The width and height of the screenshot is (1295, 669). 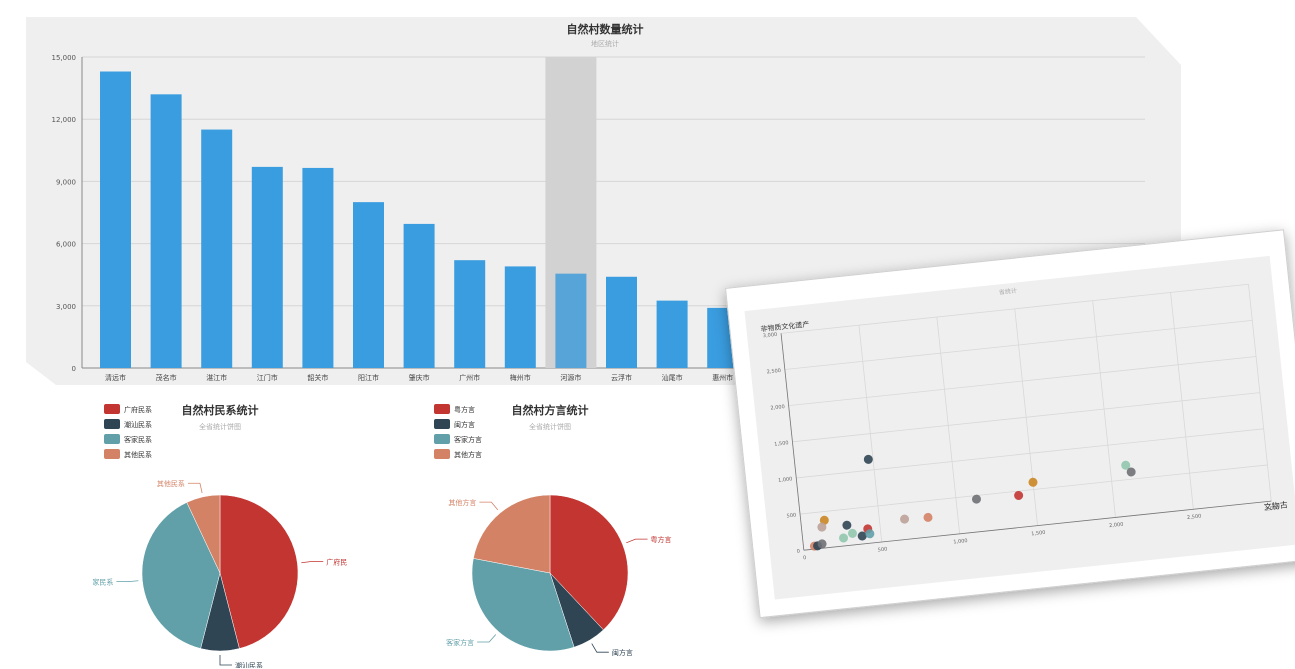 What do you see at coordinates (1008, 292) in the screenshot?
I see `scatter-subtitle: 省统计` at bounding box center [1008, 292].